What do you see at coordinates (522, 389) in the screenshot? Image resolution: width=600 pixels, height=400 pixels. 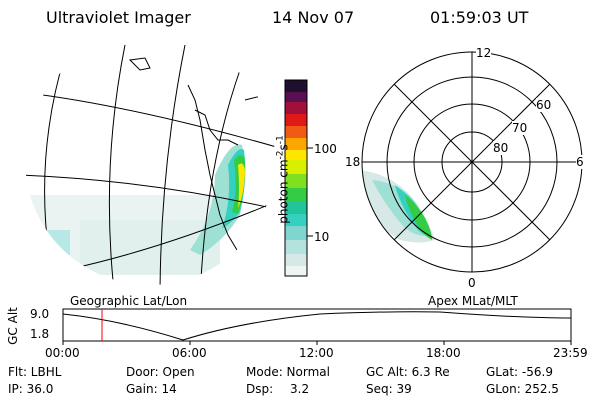 I see `status-glon: GLon: 252.5` at bounding box center [522, 389].